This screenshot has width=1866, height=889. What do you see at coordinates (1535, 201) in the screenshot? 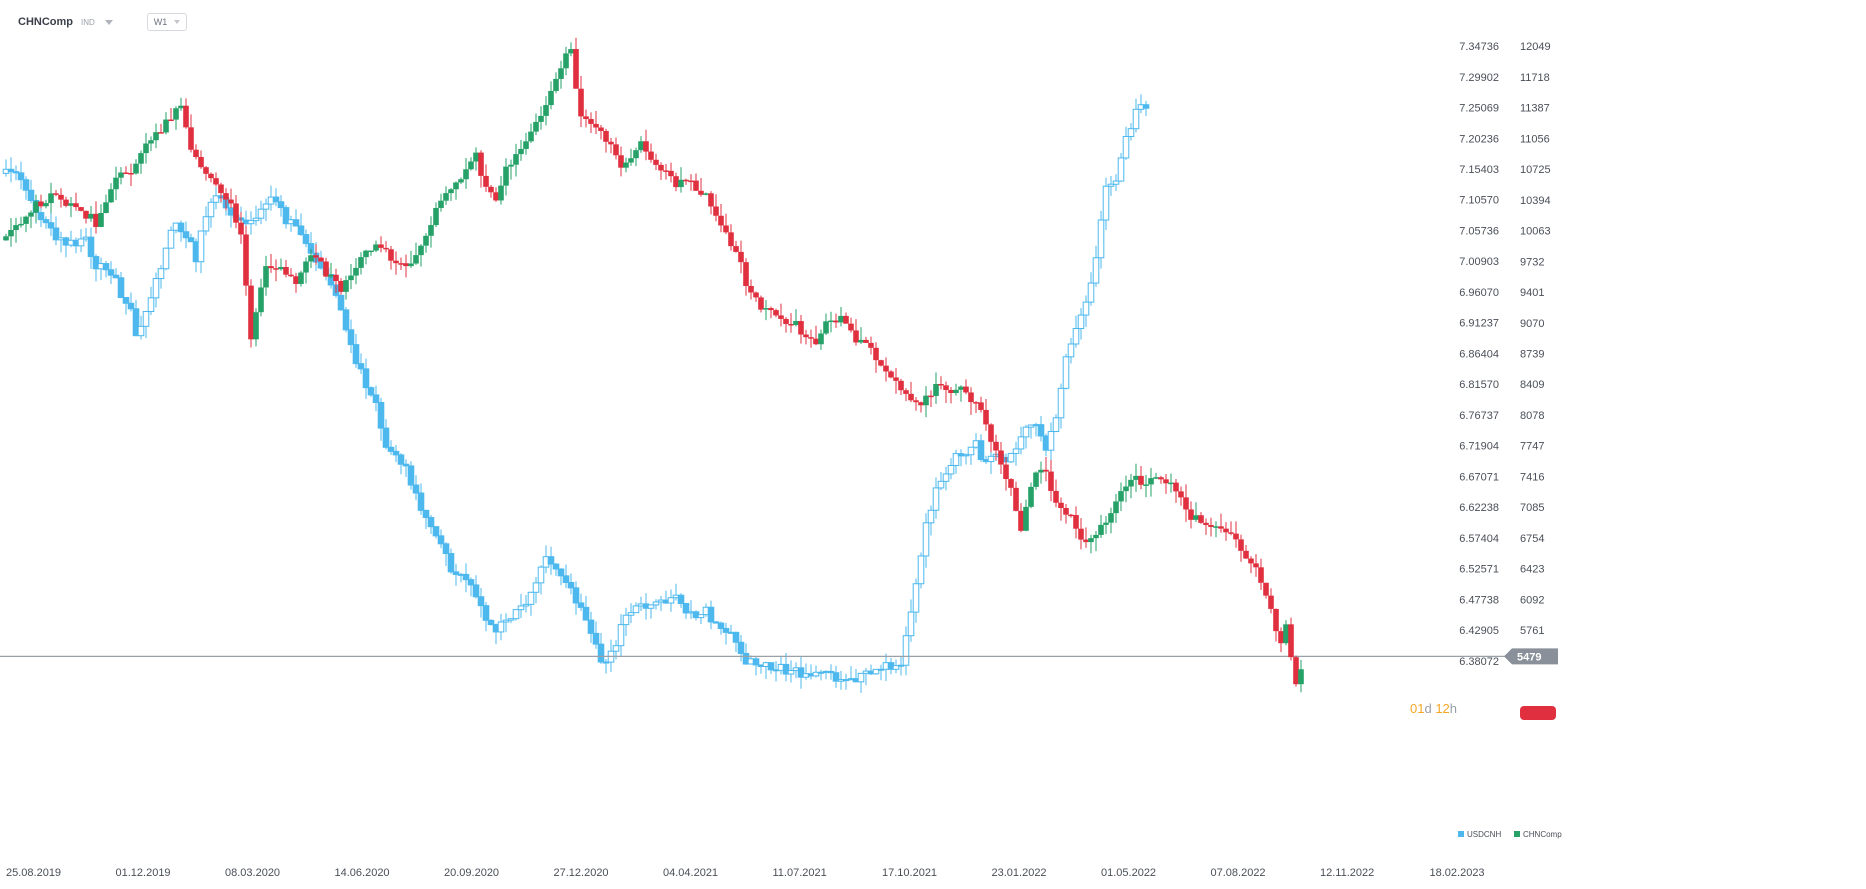
I see `price-axis-tick: 10394` at bounding box center [1535, 201].